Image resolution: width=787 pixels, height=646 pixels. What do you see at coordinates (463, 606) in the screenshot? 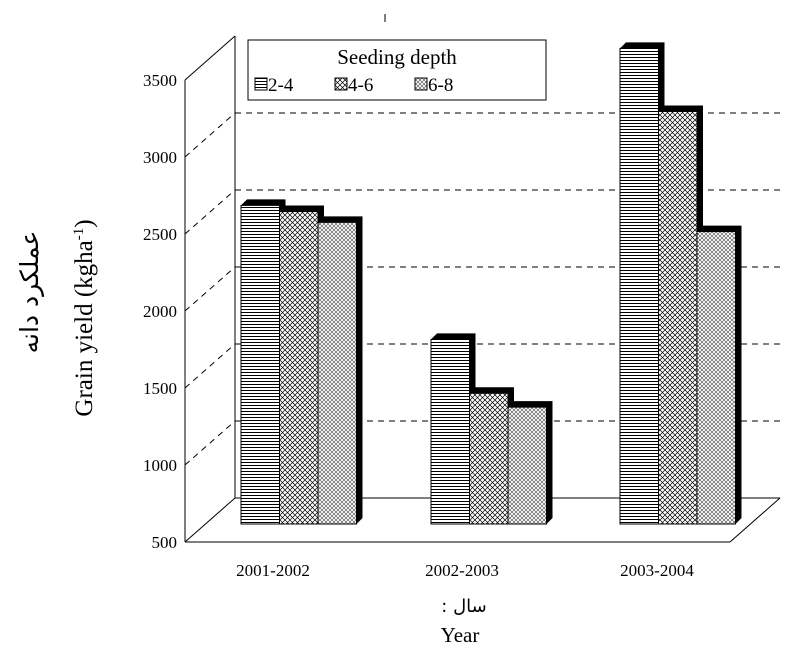
I see `x-axis-title-persian: : سال` at bounding box center [463, 606].